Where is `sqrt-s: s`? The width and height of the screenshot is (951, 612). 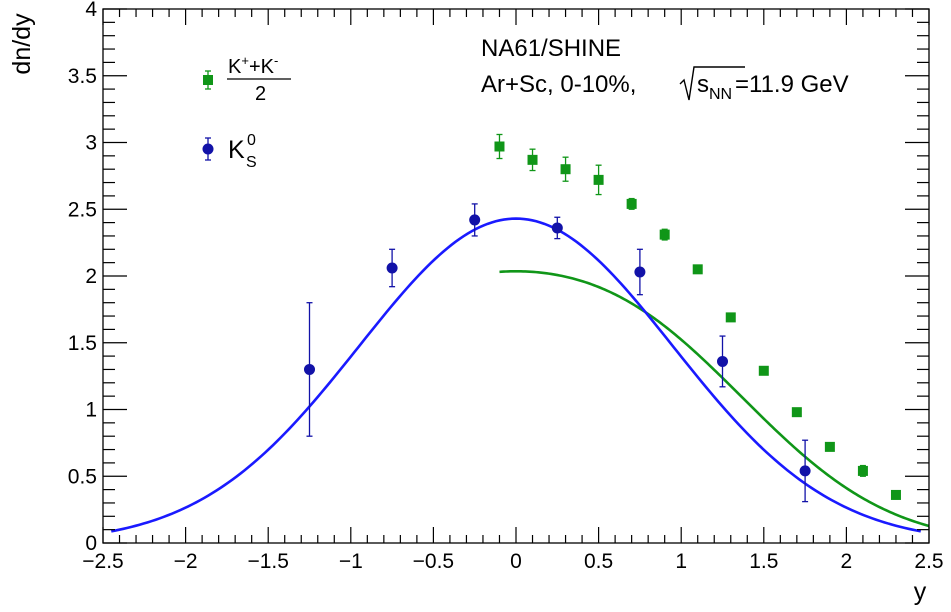 sqrt-s: s is located at coordinates (703, 84).